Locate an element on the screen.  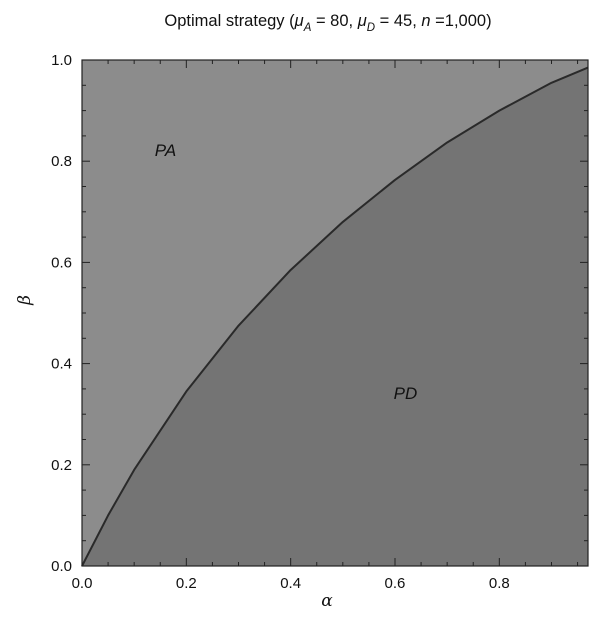
y-tick-label: 0.8 is located at coordinates (61, 161).